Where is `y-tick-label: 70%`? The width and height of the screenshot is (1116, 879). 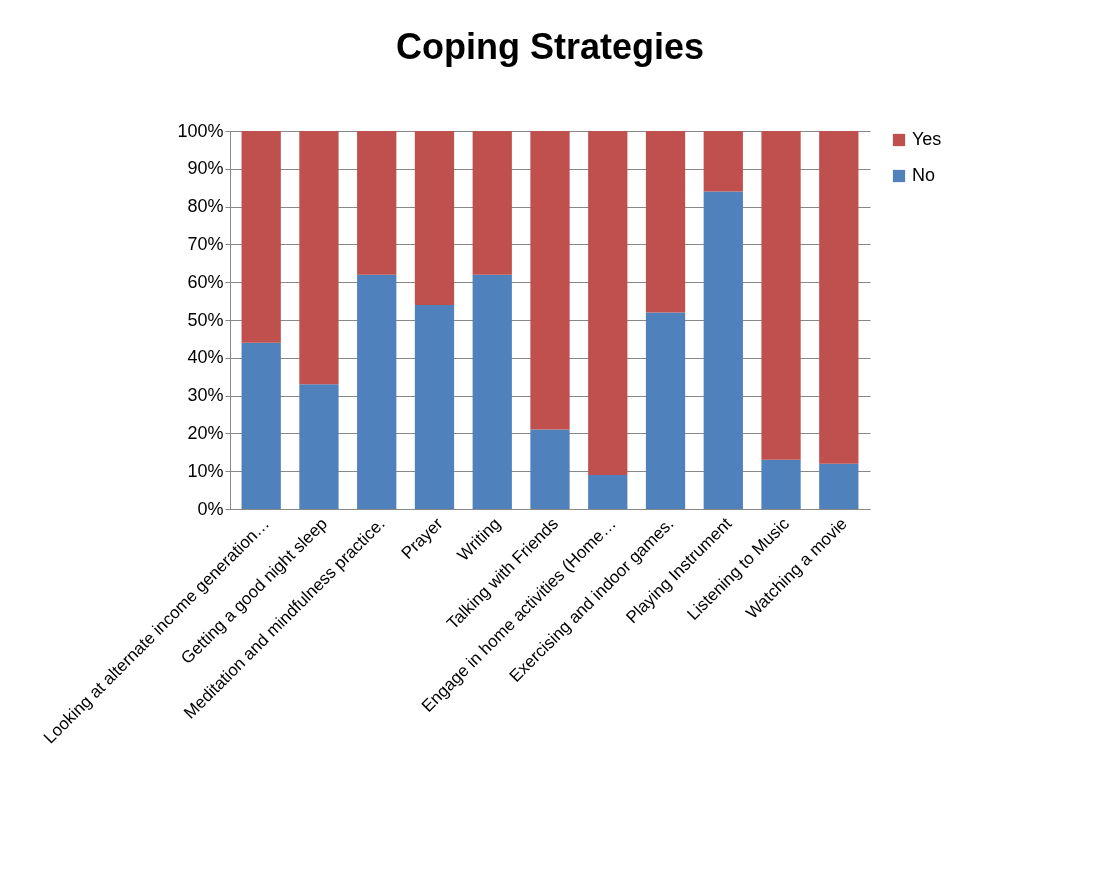
y-tick-label: 70% is located at coordinates (205, 243).